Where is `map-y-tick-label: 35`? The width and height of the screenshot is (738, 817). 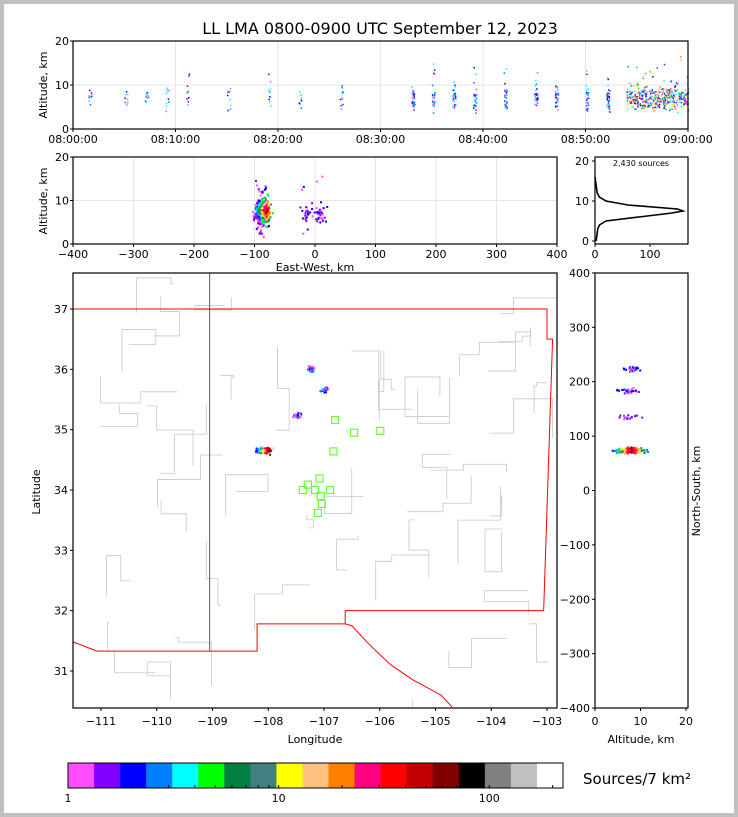
map-y-tick-label: 35 is located at coordinates (61, 430).